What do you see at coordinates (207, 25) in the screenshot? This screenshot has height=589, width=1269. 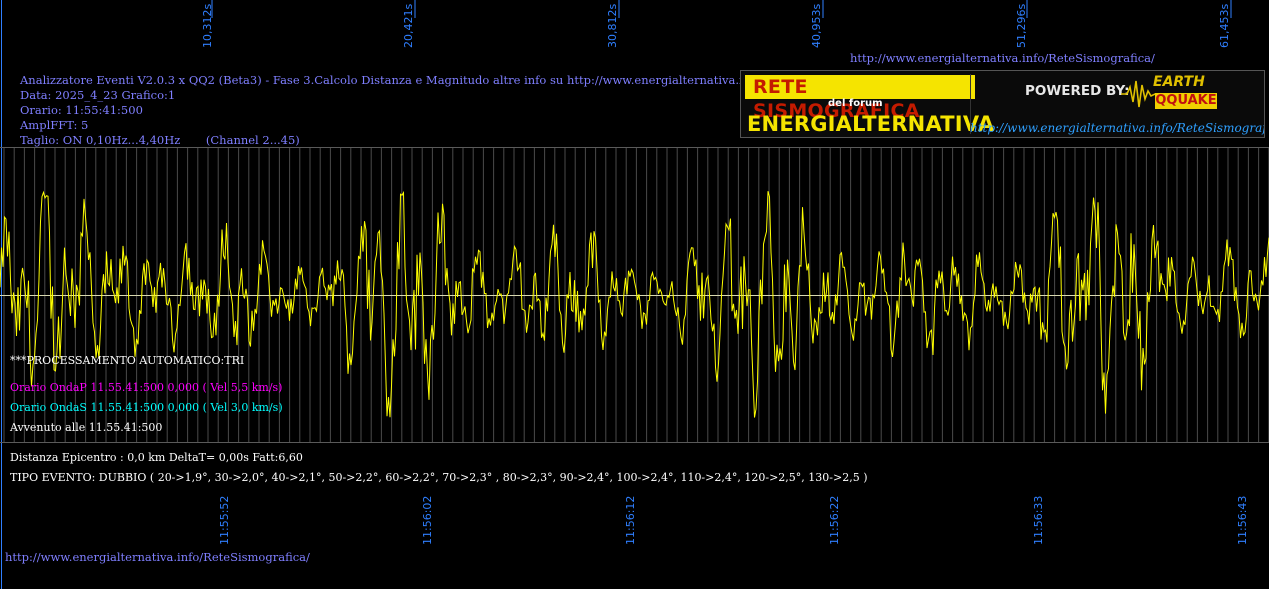 I see `top-tick-label: 10,312s` at bounding box center [207, 25].